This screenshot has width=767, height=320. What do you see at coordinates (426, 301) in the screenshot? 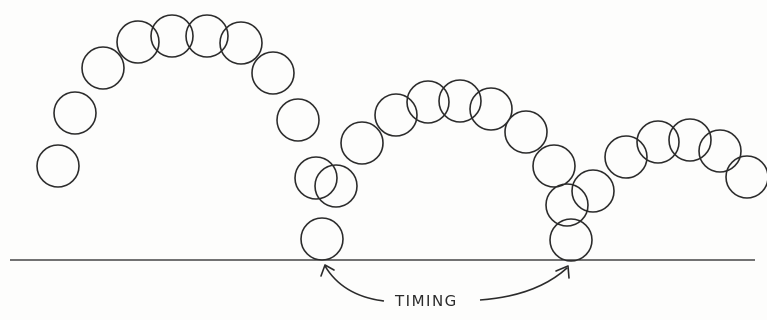
I see `timing-label: TIMING` at bounding box center [426, 301].